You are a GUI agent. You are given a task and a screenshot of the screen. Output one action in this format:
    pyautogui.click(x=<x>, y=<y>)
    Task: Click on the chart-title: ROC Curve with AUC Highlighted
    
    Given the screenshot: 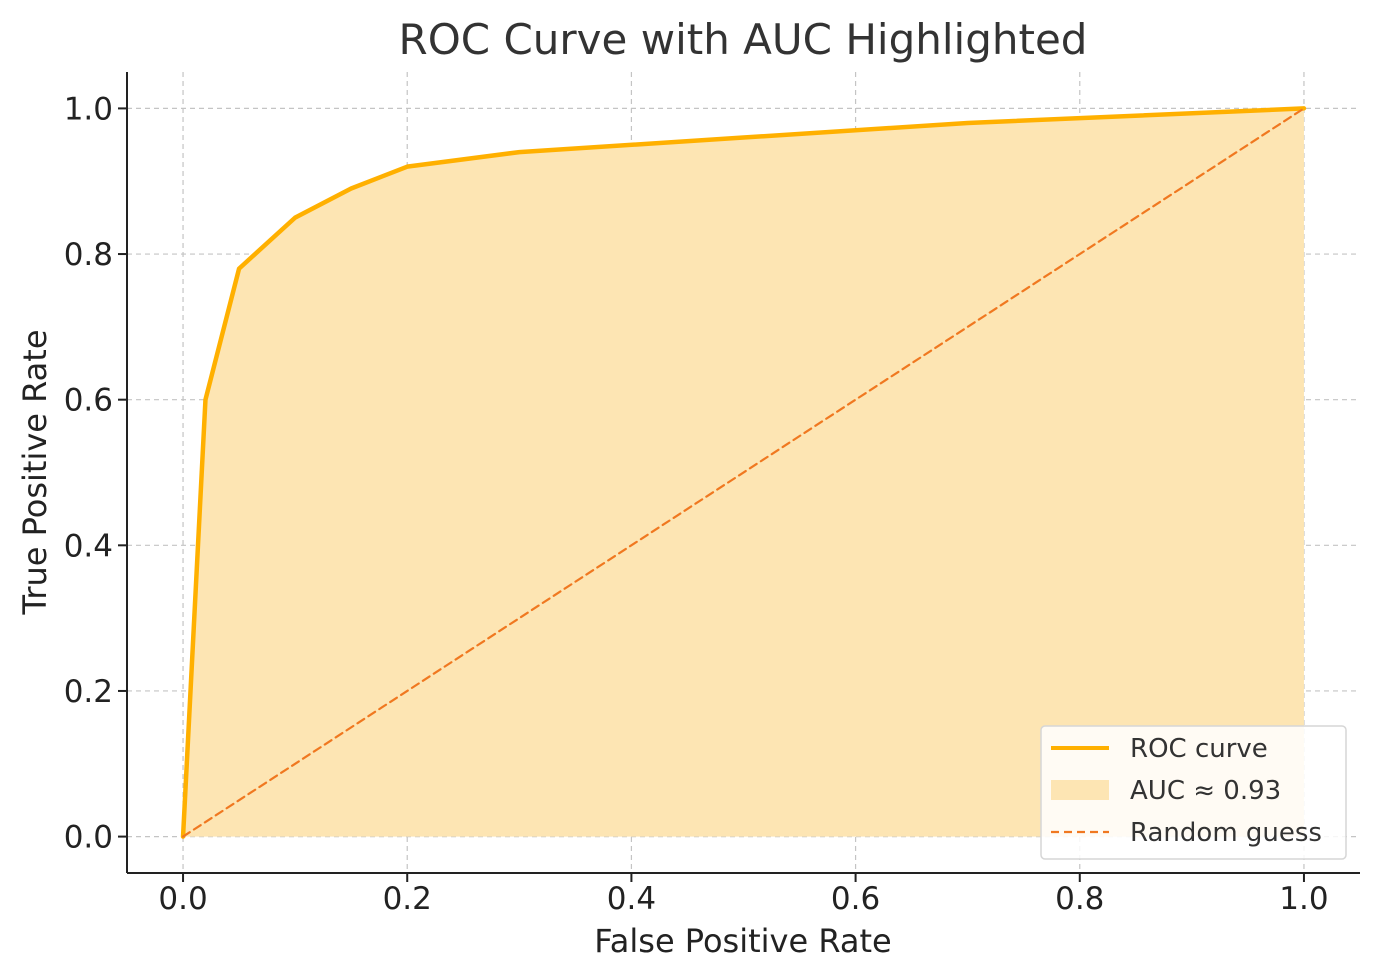 What is the action you would take?
    pyautogui.click(x=743, y=39)
    